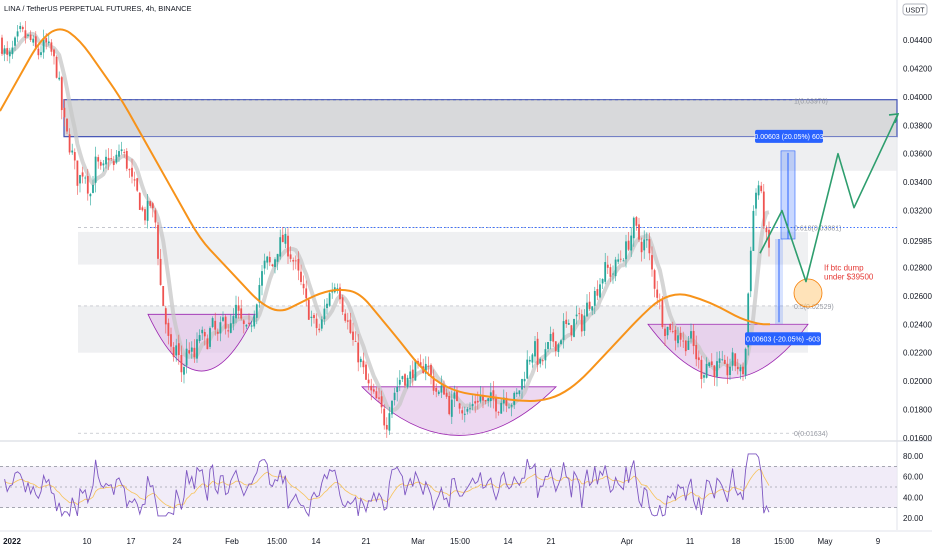  I want to click on rsi-tick-label: 20.00, so click(913, 518).